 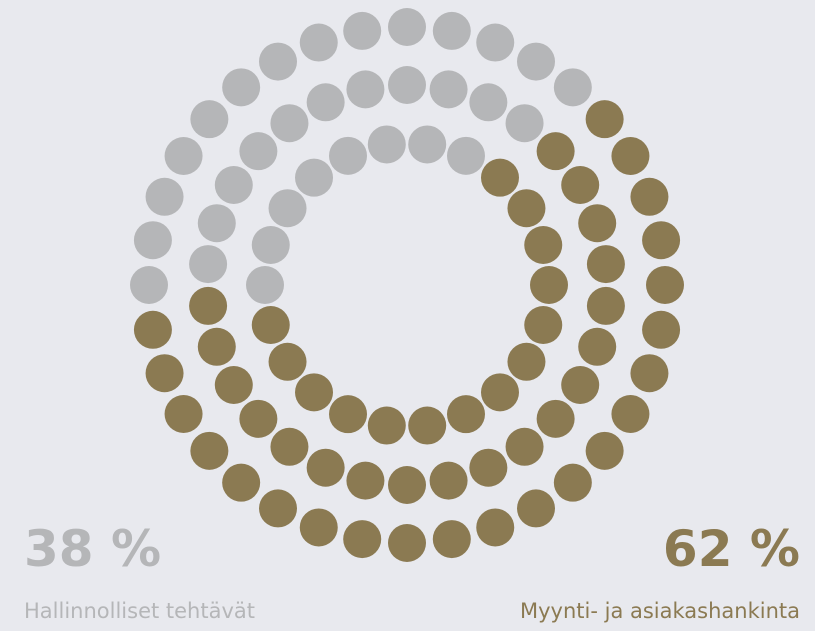 What do you see at coordinates (139, 611) in the screenshot?
I see `category-label: Hallinnolliset tehtävät` at bounding box center [139, 611].